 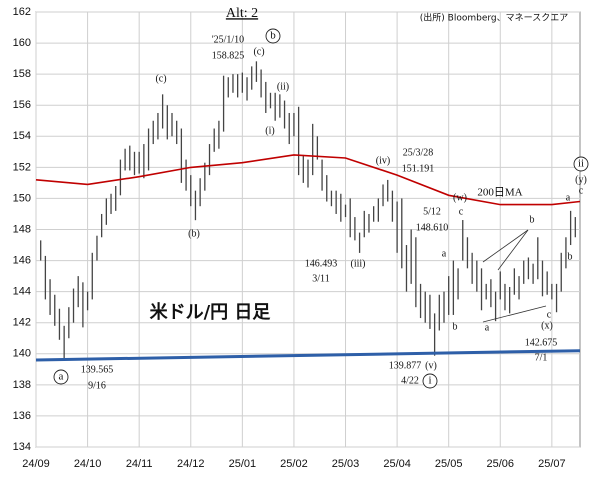 What do you see at coordinates (283, 86) in the screenshot?
I see `annotation: (ii)` at bounding box center [283, 86].